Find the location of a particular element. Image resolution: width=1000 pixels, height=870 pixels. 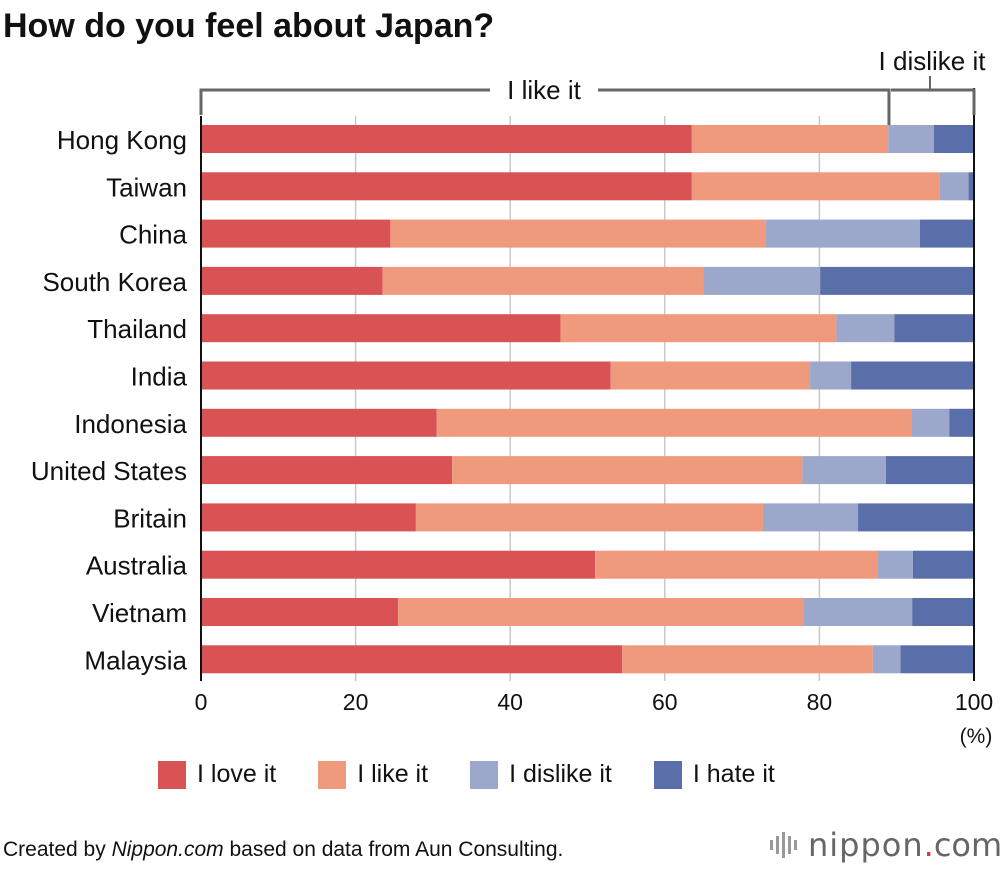

legend-swatch-hate is located at coordinates (667, 774).